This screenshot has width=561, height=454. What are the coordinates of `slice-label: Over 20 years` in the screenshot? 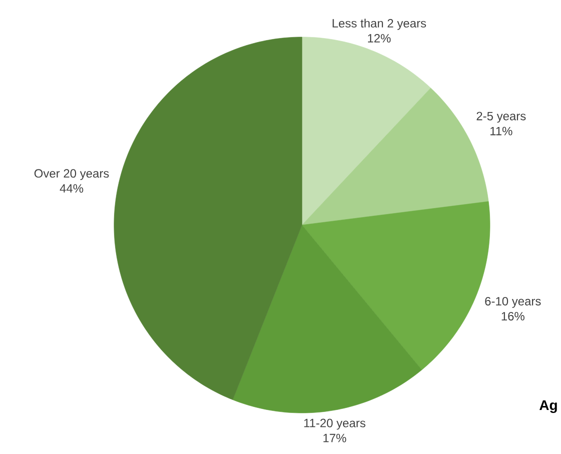 It's located at (71, 174).